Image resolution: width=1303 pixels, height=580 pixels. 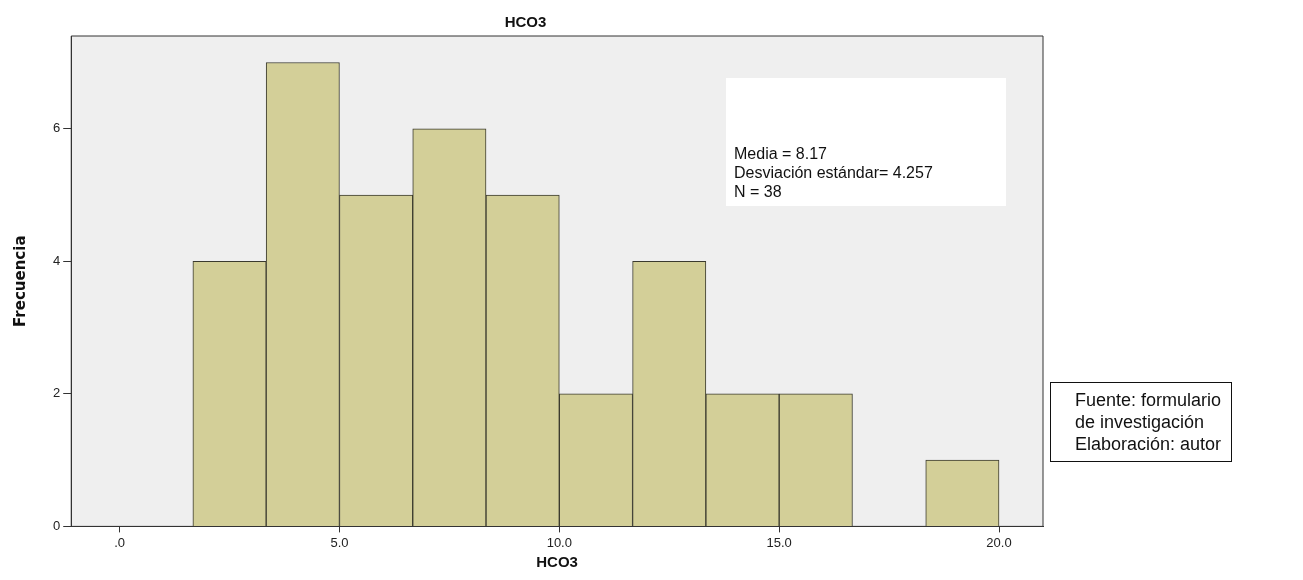 What do you see at coordinates (866, 142) in the screenshot?
I see `note-box: Media = 8.17 Desviación estándar= 4.257 N = 38` at bounding box center [866, 142].